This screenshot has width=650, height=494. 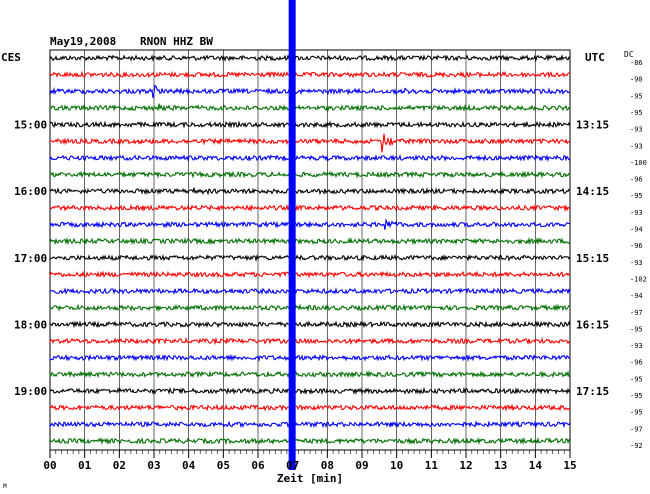 What do you see at coordinates (636, 446) in the screenshot?
I see `dc-offset-label: -92` at bounding box center [636, 446].